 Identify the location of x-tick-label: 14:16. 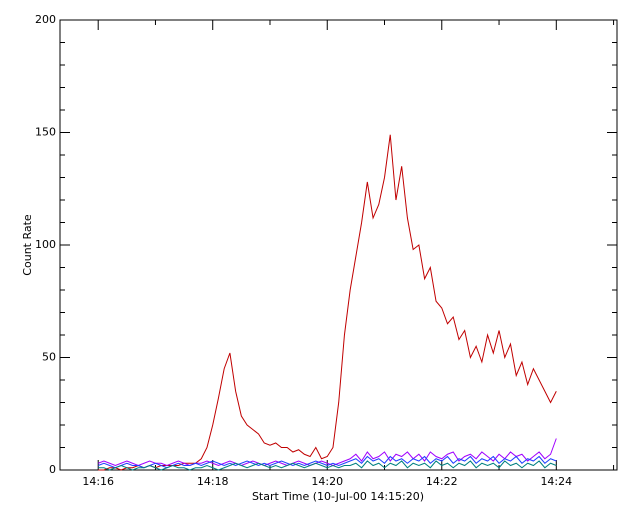
(98, 481).